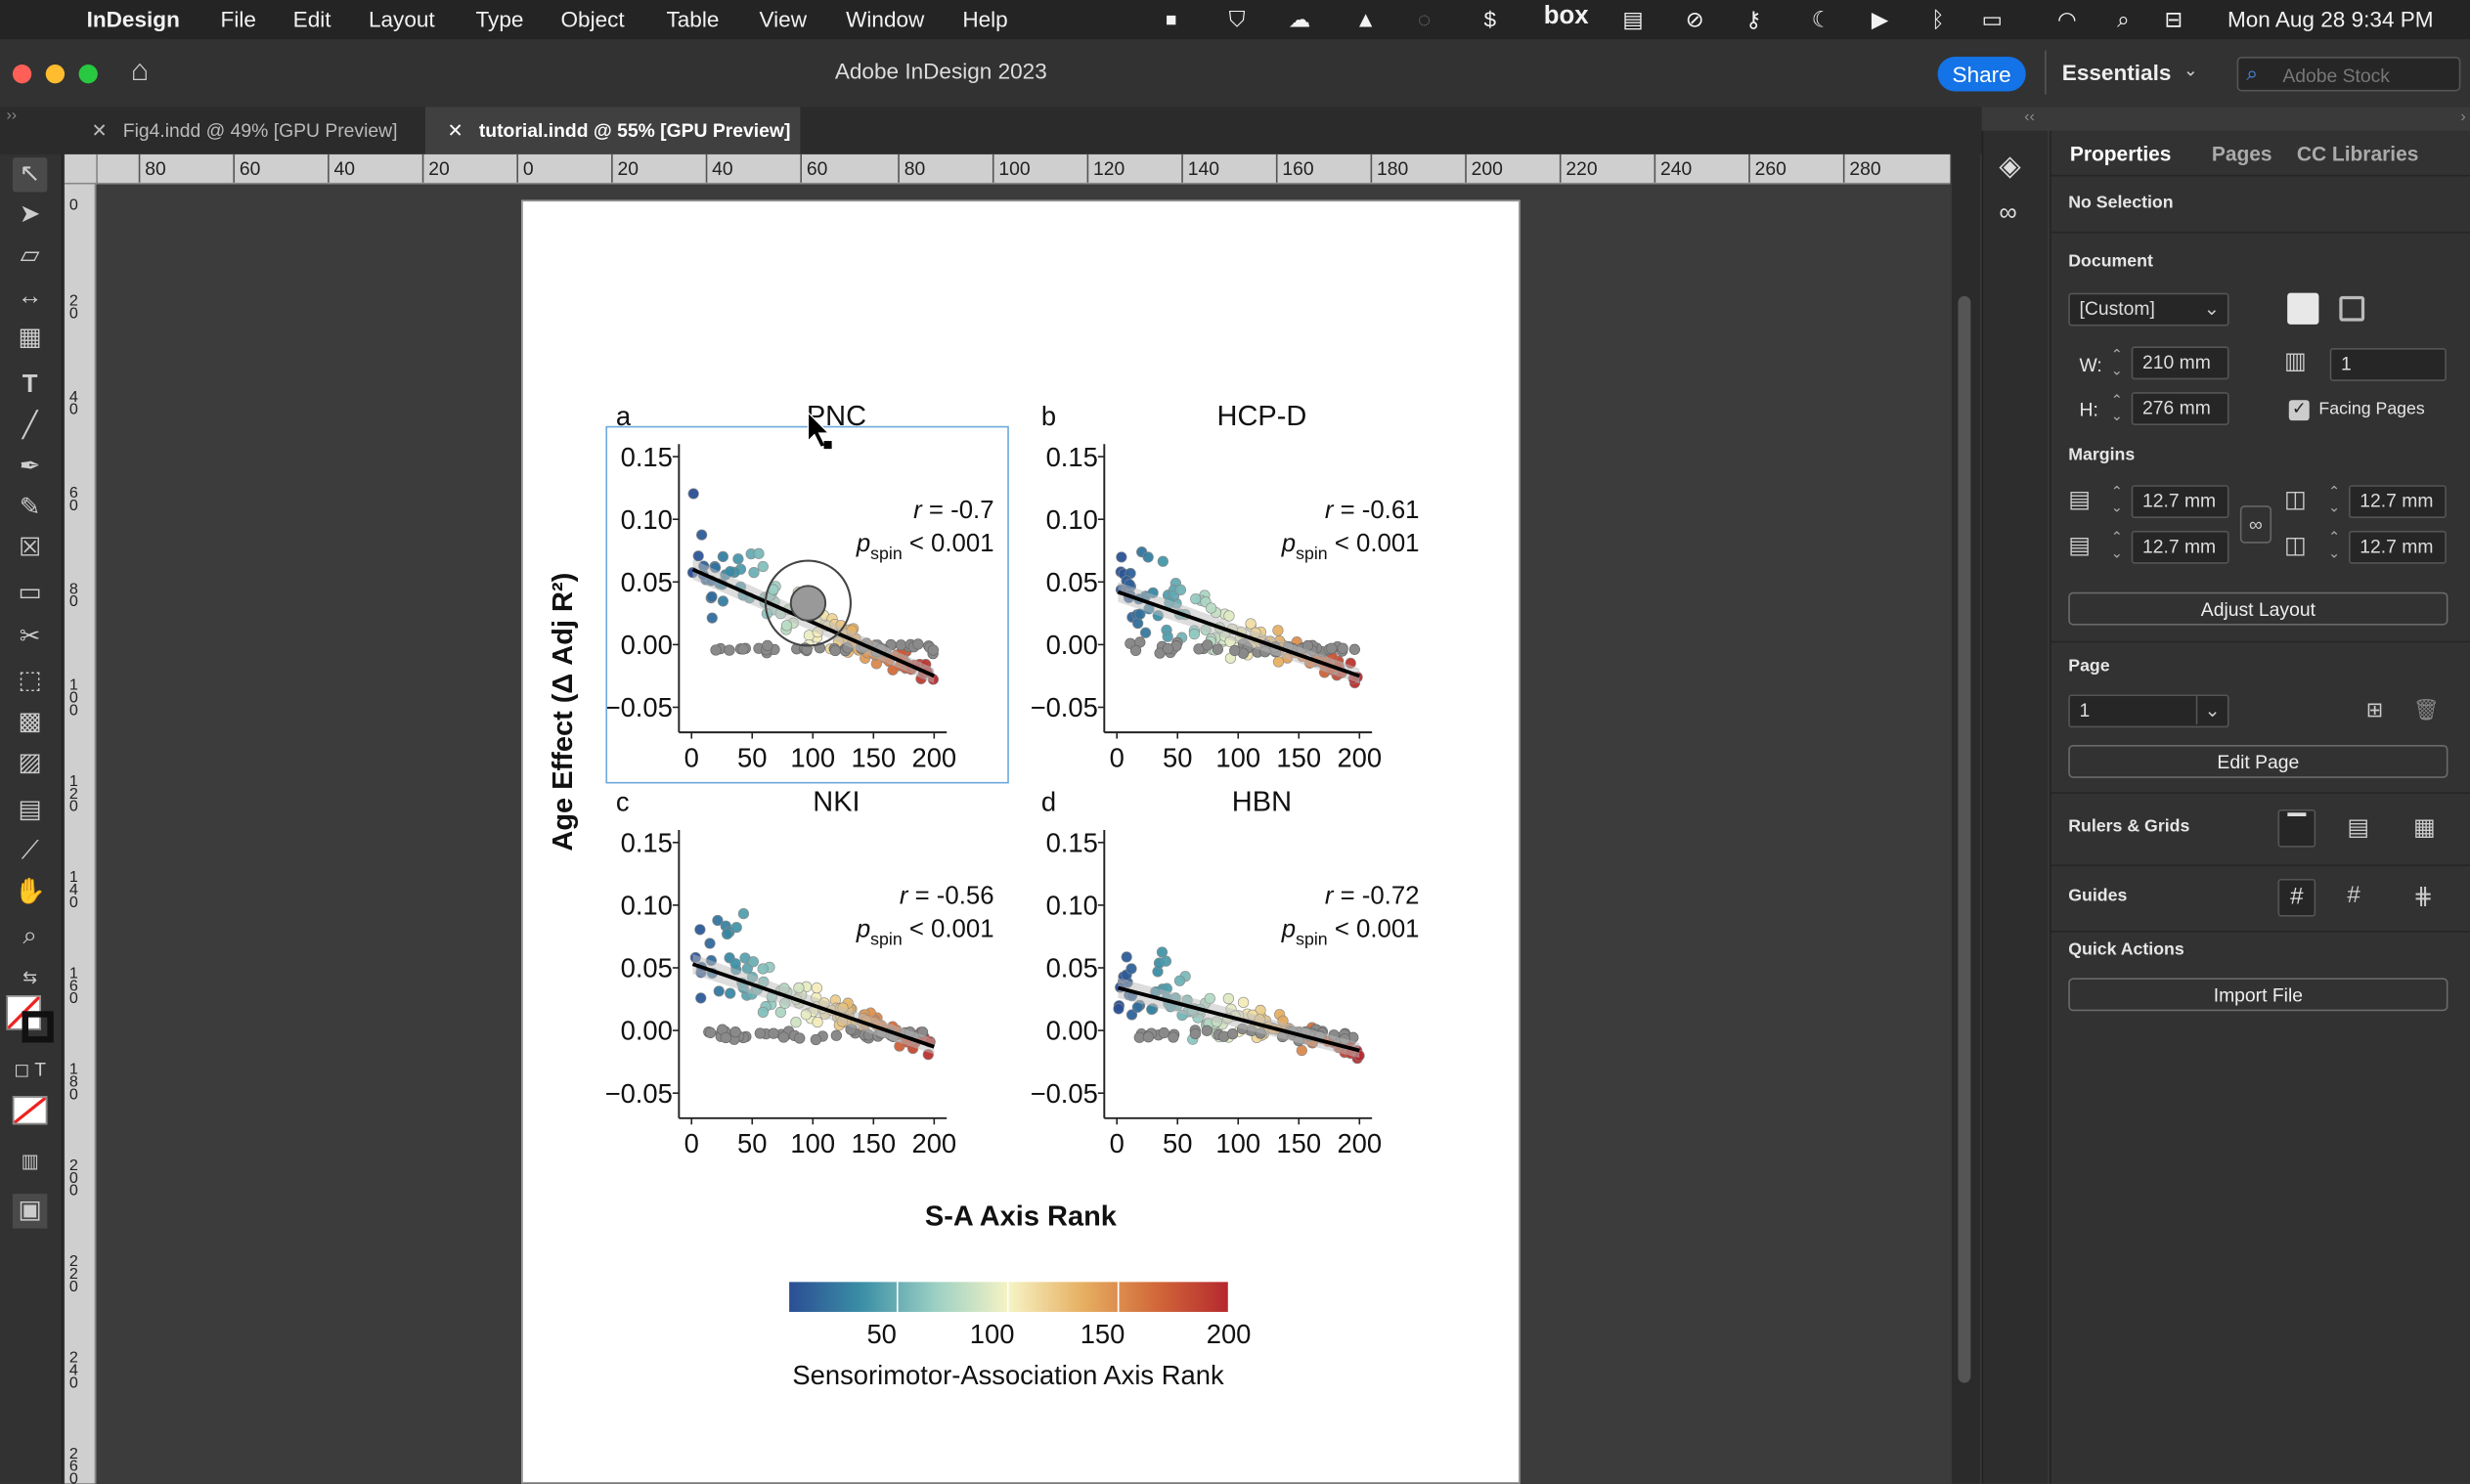  I want to click on gradient-feather-tool-icon: ▨, so click(30, 763).